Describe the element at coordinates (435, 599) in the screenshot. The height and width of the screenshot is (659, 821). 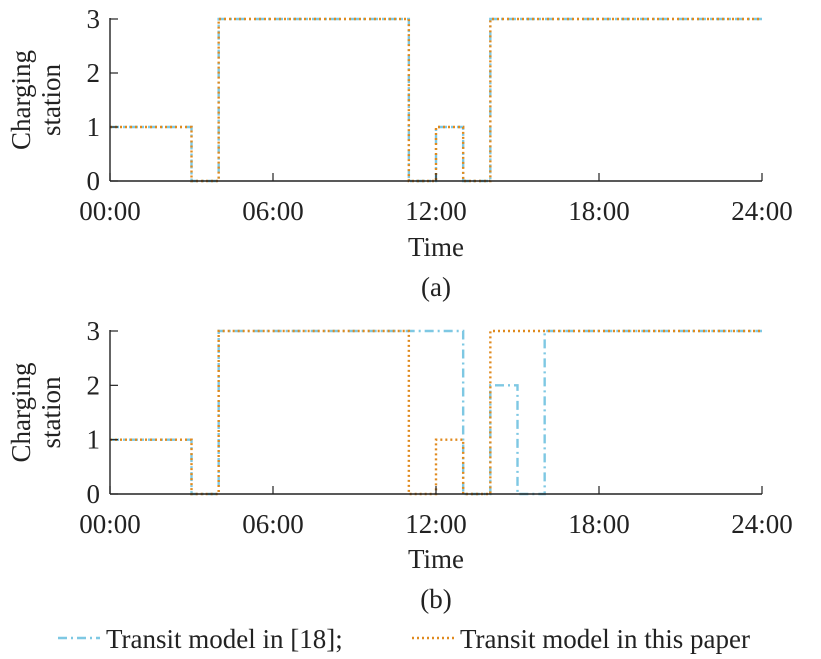
I see `panel-label: (b)` at that location.